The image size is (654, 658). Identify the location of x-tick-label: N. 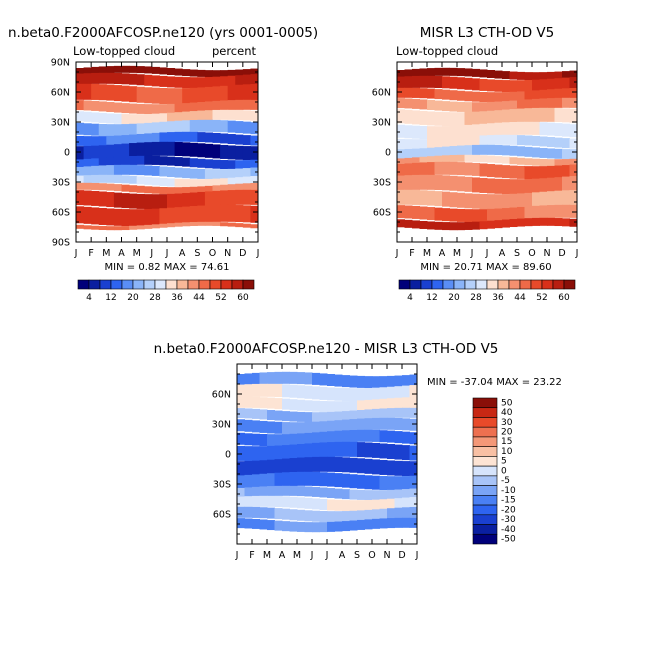
(227, 253).